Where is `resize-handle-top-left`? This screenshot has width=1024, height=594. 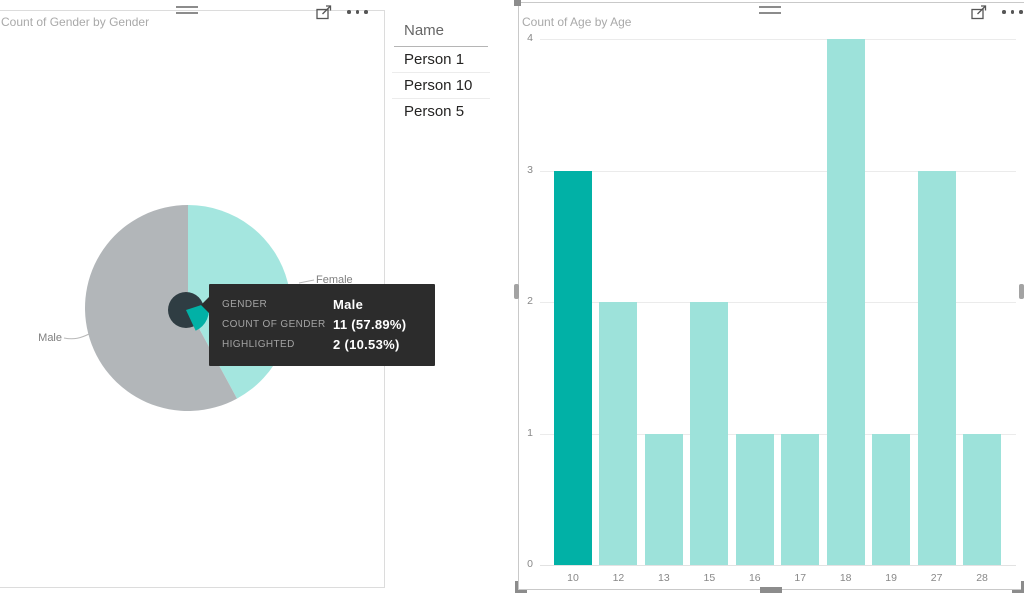 resize-handle-top-left is located at coordinates (517, 3).